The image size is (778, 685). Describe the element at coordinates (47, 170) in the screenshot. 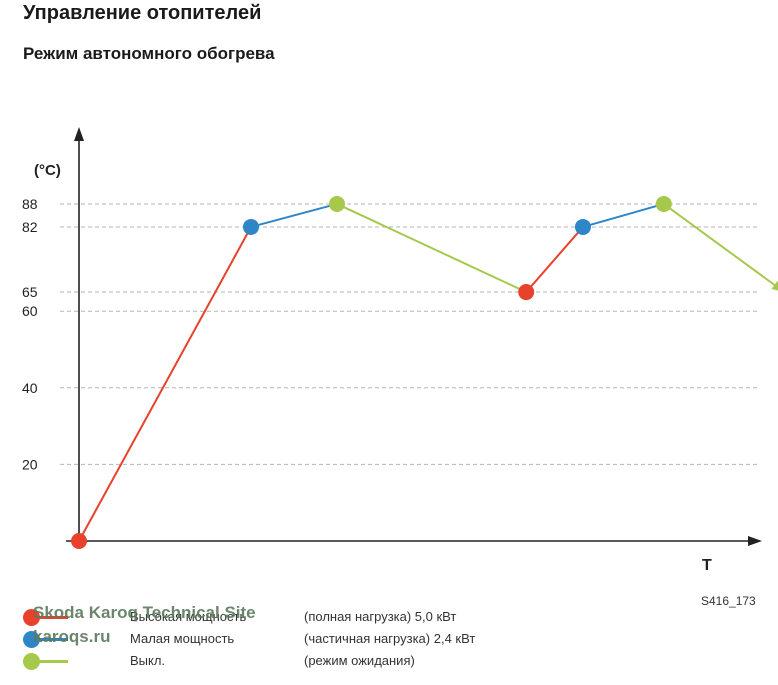

I see `y-axis-label: (°C)` at that location.